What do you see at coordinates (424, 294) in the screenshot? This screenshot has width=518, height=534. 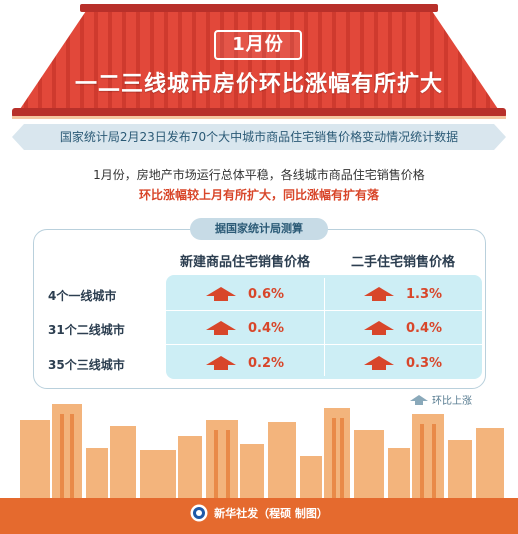 I see `second-hand-value: 1.3%` at bounding box center [424, 294].